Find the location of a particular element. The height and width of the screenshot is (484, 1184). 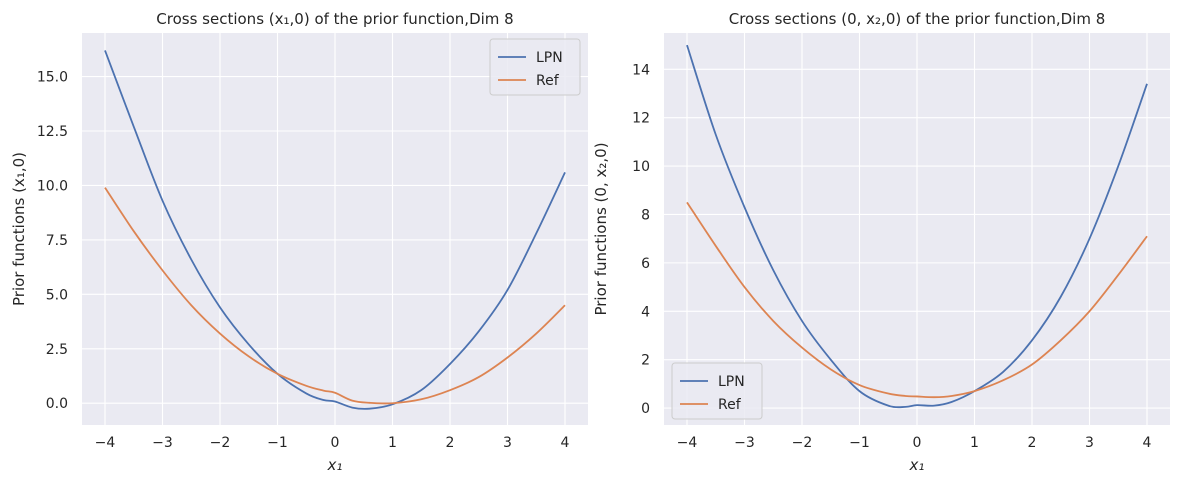

y-tick-label: 10 is located at coordinates (641, 167).